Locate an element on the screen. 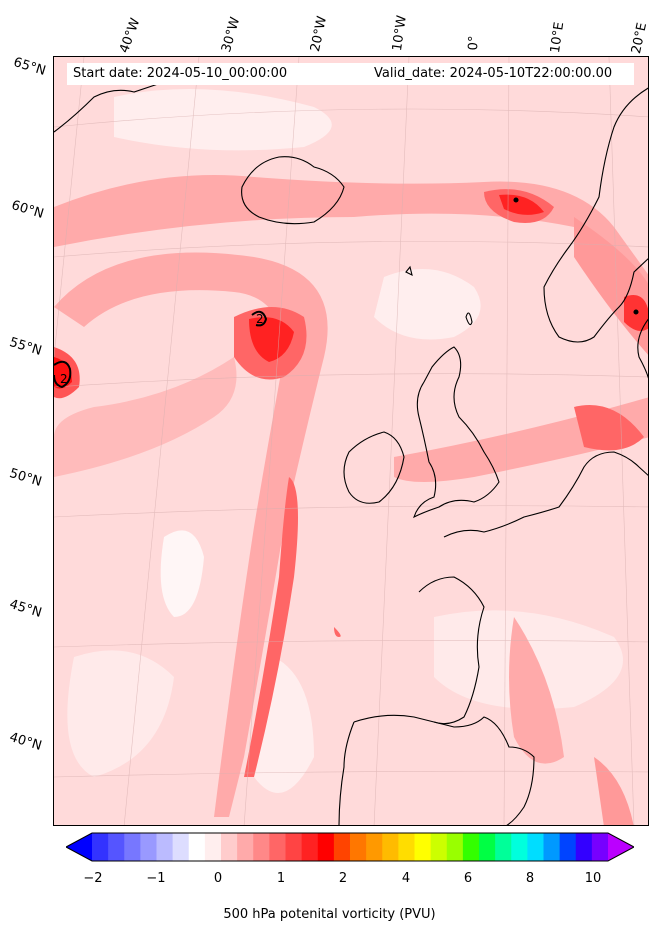 Image resolution: width=659 pixels, height=936 pixels. europe-coast is located at coordinates (545, 494).